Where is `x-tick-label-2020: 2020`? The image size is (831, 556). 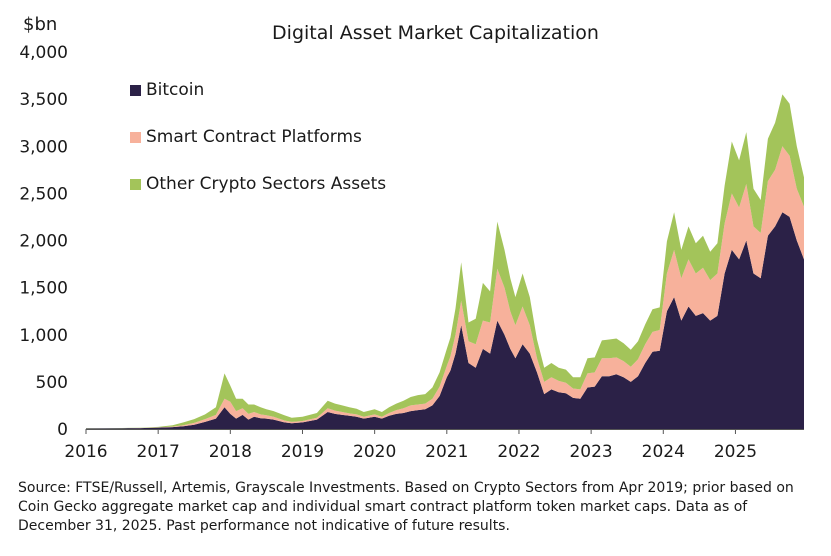 x-tick-label-2020: 2020 is located at coordinates (374, 452).